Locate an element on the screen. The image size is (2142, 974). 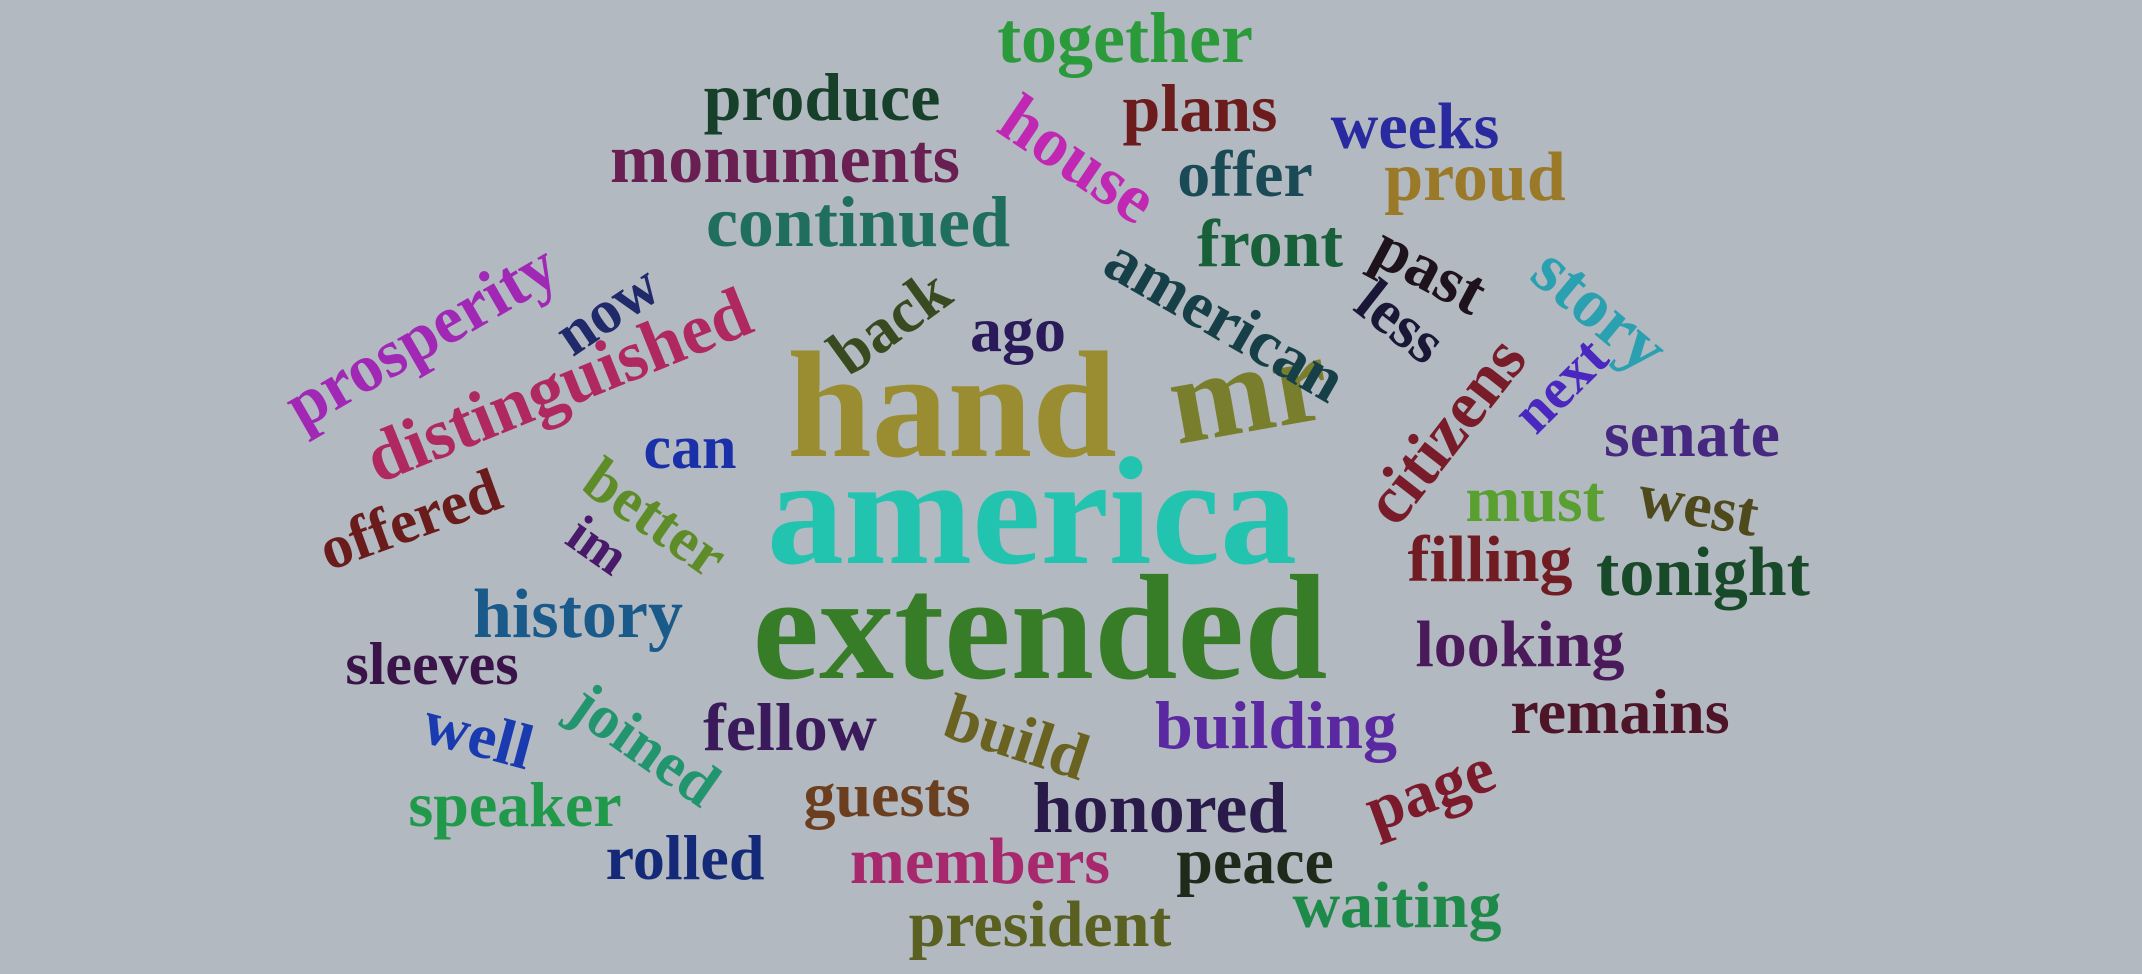
word-waiting: waiting is located at coordinates (1397, 905).